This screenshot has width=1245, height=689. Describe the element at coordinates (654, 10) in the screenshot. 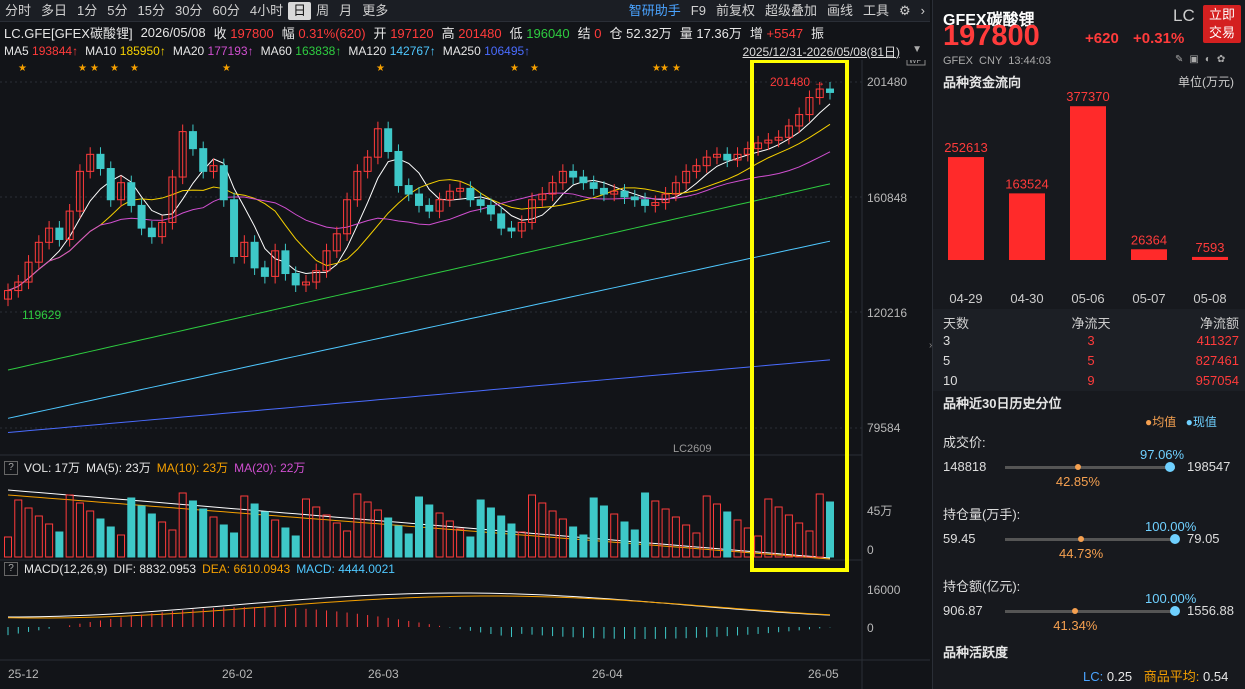

I see `tool-0: 智研助手` at that location.